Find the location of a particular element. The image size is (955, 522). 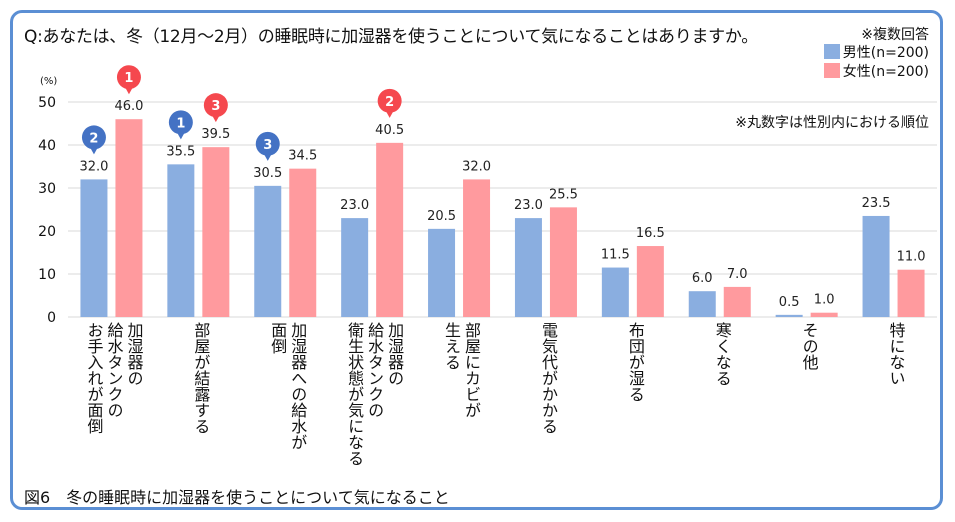

category-label: 加湿器への給水が 面倒 is located at coordinates (288, 386).